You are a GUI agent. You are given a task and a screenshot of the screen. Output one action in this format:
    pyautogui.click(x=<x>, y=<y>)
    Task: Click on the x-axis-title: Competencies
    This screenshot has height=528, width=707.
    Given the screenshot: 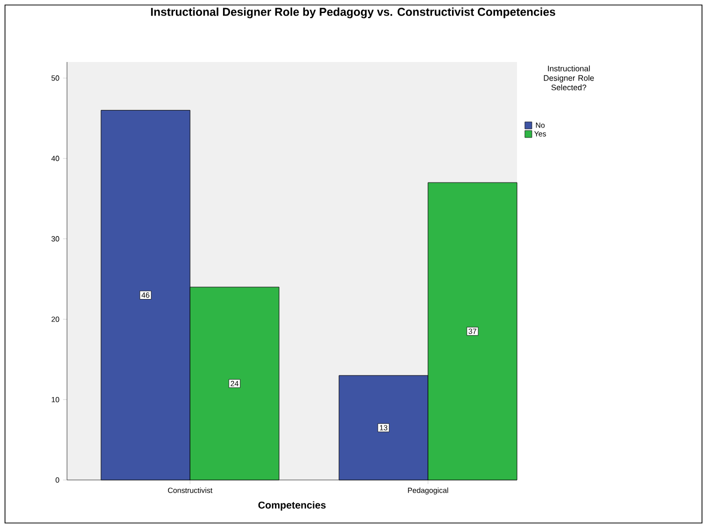 What is the action you would take?
    pyautogui.click(x=292, y=506)
    